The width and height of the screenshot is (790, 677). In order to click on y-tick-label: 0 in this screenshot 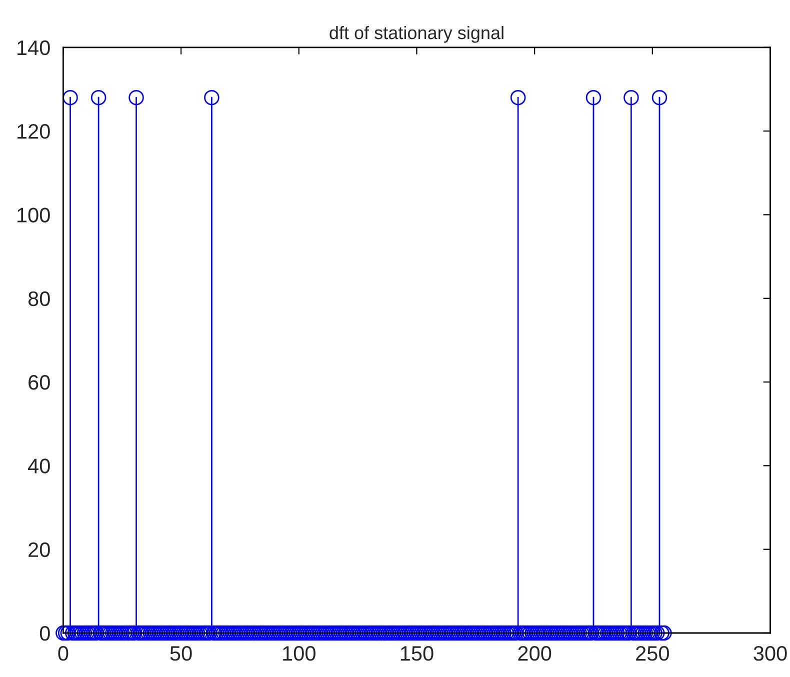, I will do `click(45, 633)`.